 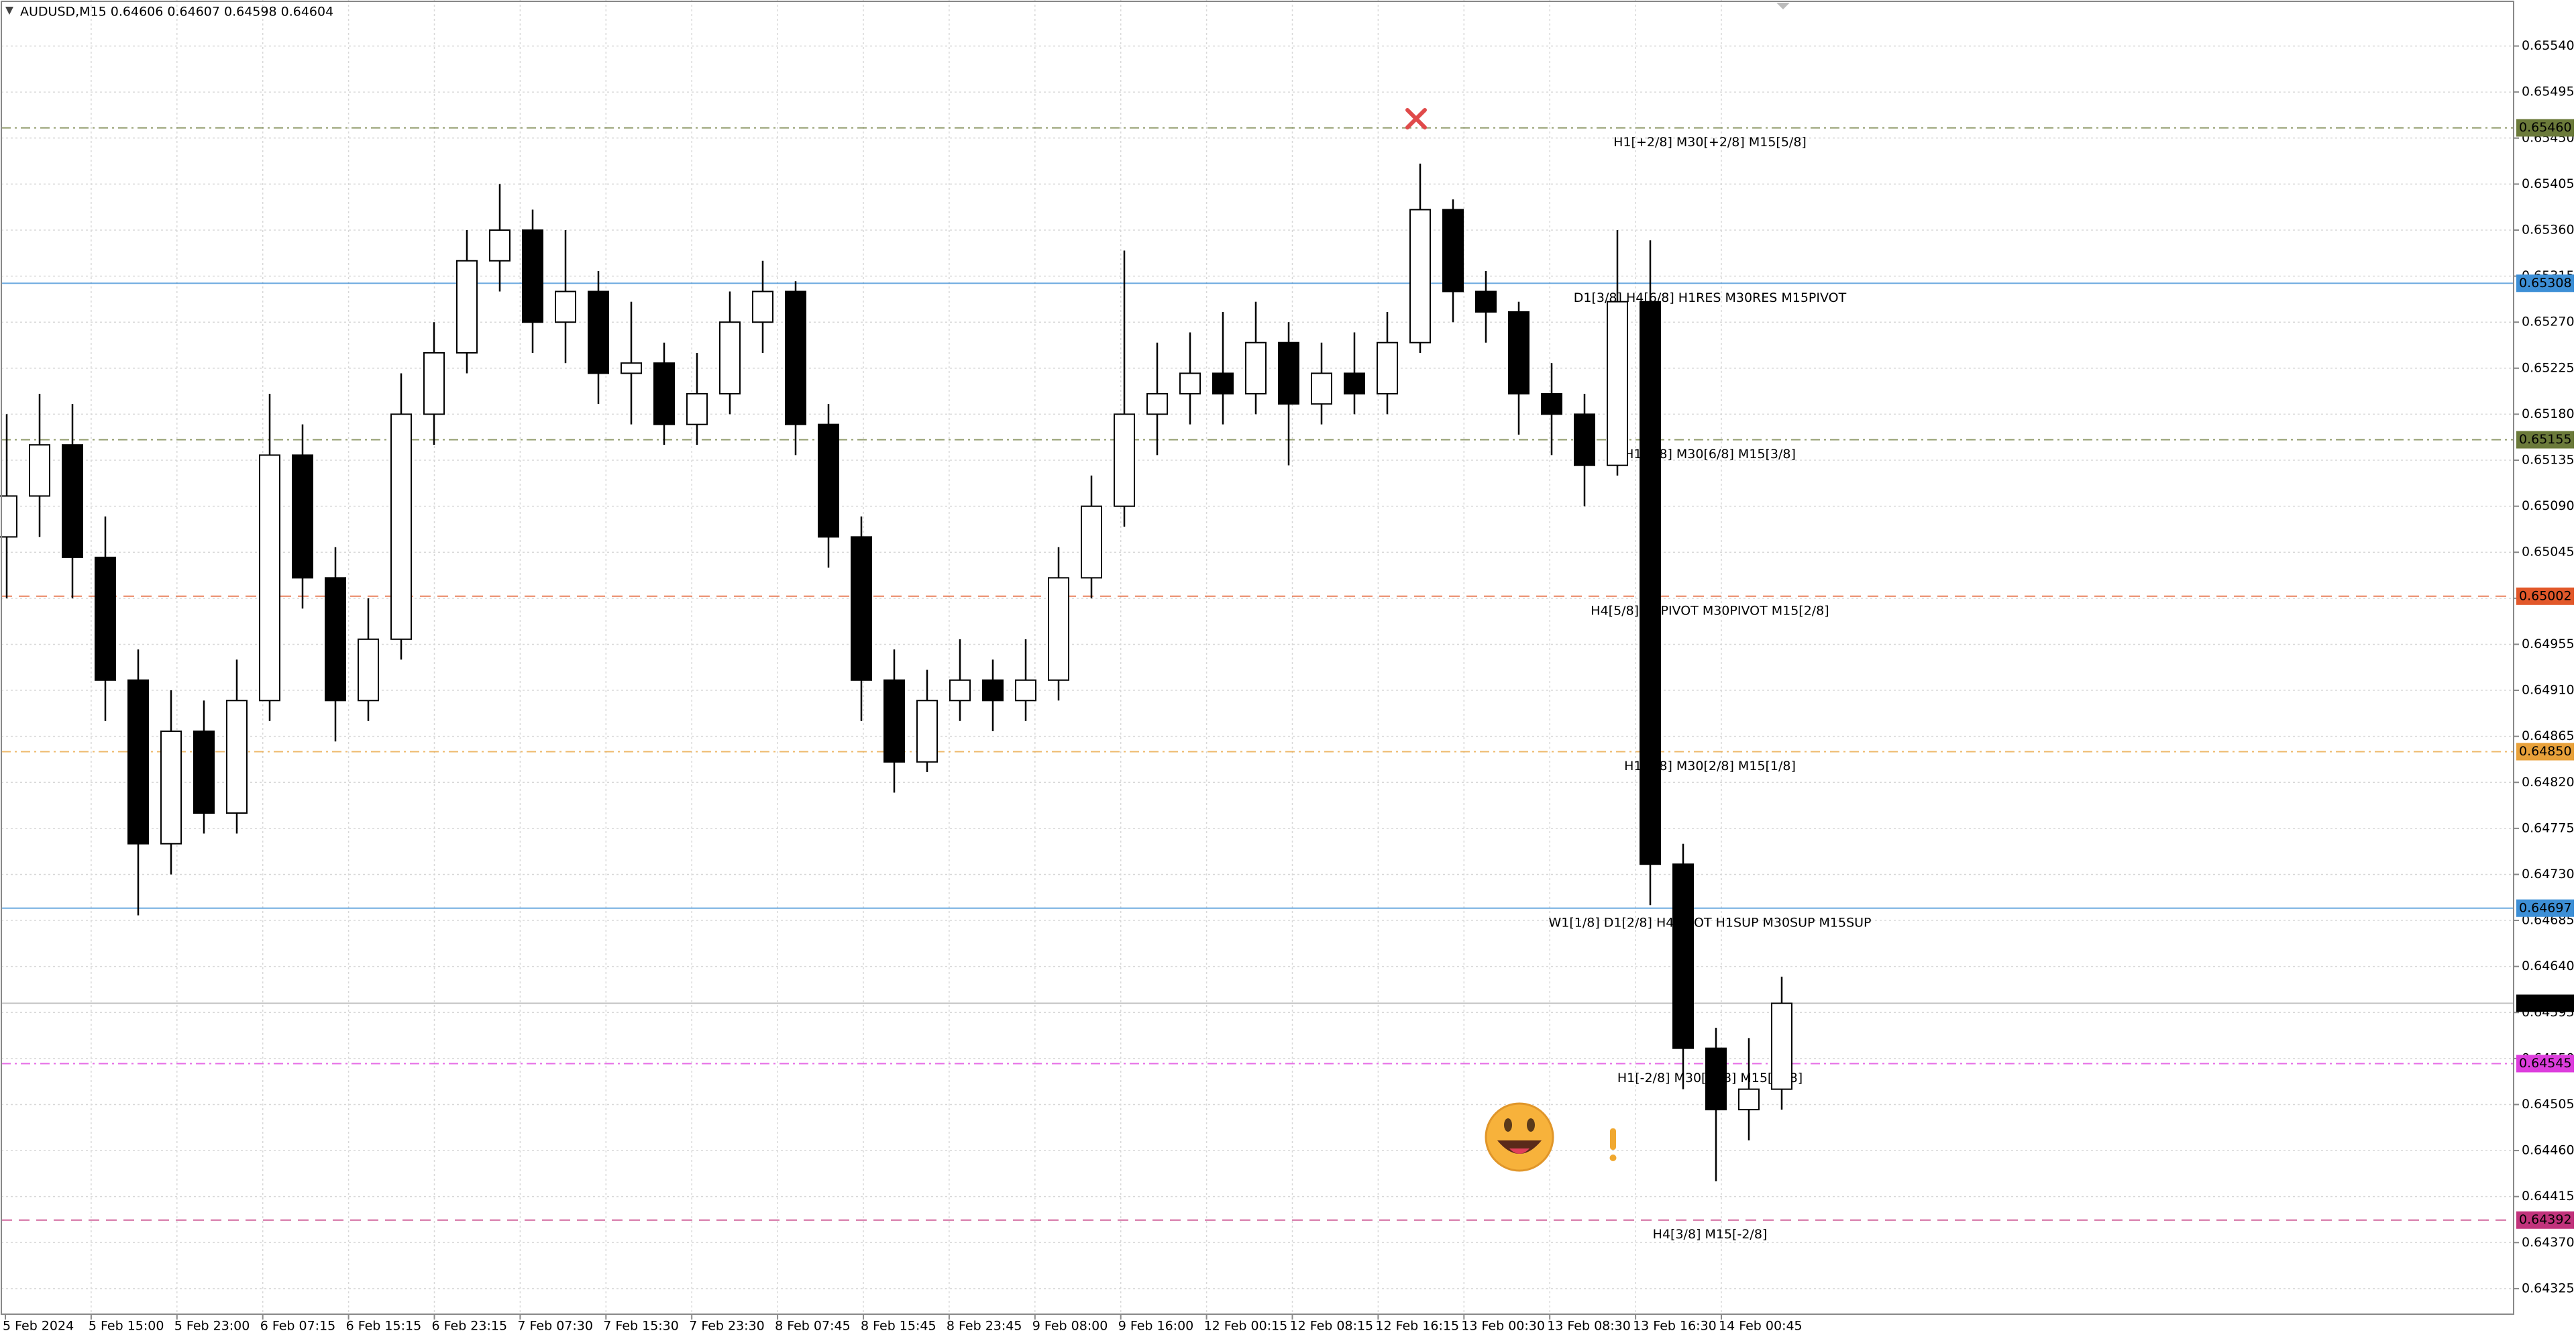 I want to click on x-tick-label: 12 Feb 16:15, so click(x=1417, y=1326).